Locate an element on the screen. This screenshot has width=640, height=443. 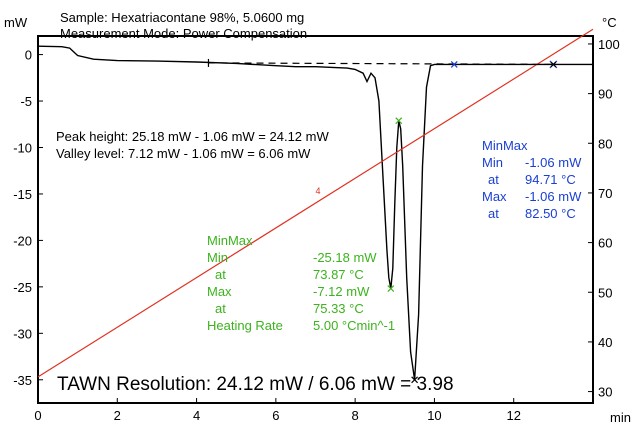
limit-blue-start-marker is located at coordinates (454, 64).